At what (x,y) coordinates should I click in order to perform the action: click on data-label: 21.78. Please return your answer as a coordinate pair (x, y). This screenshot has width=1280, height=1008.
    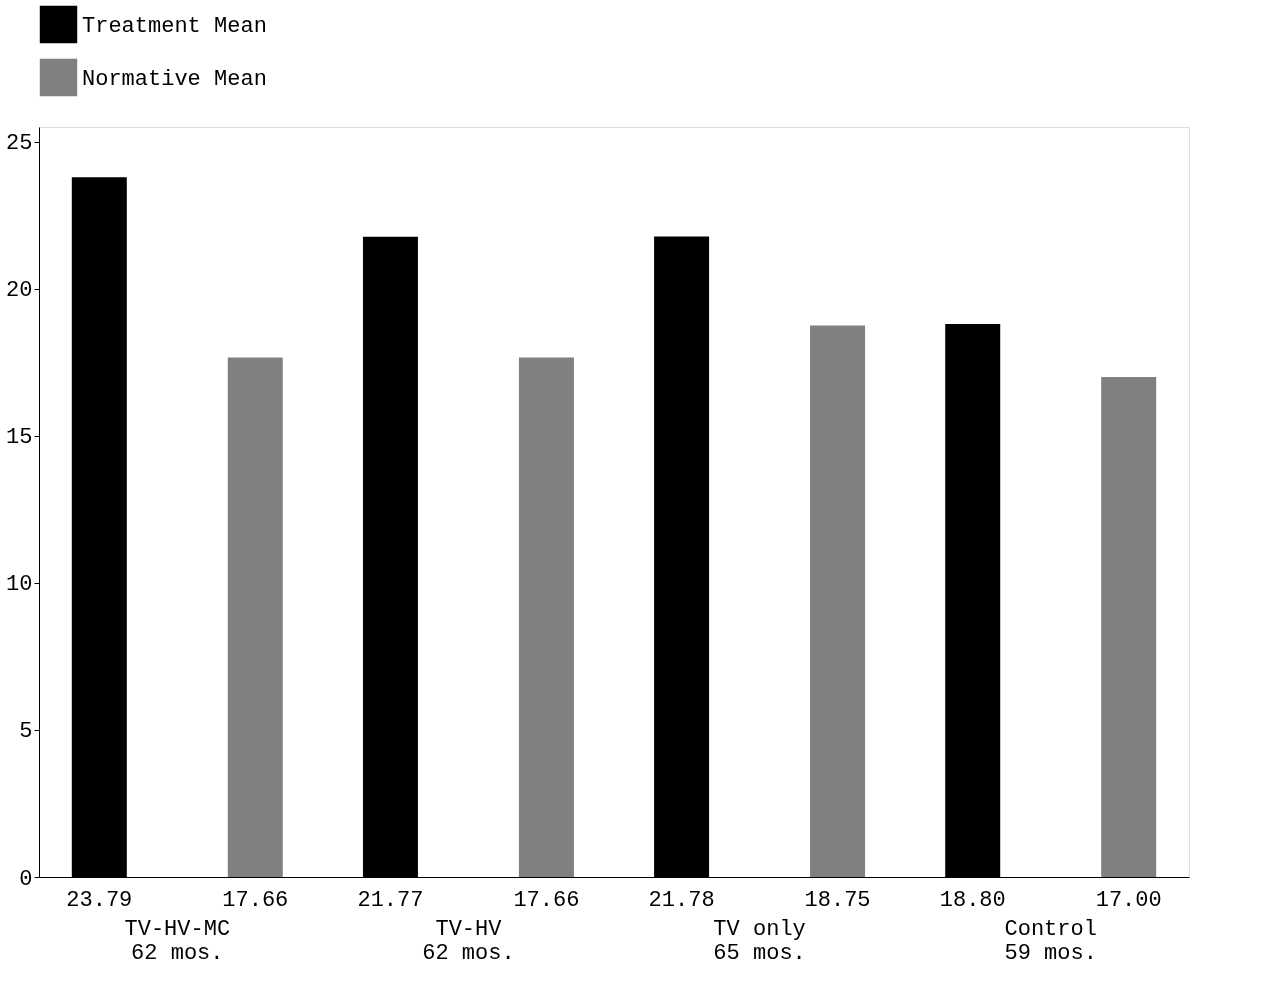
    Looking at the image, I should click on (681, 900).